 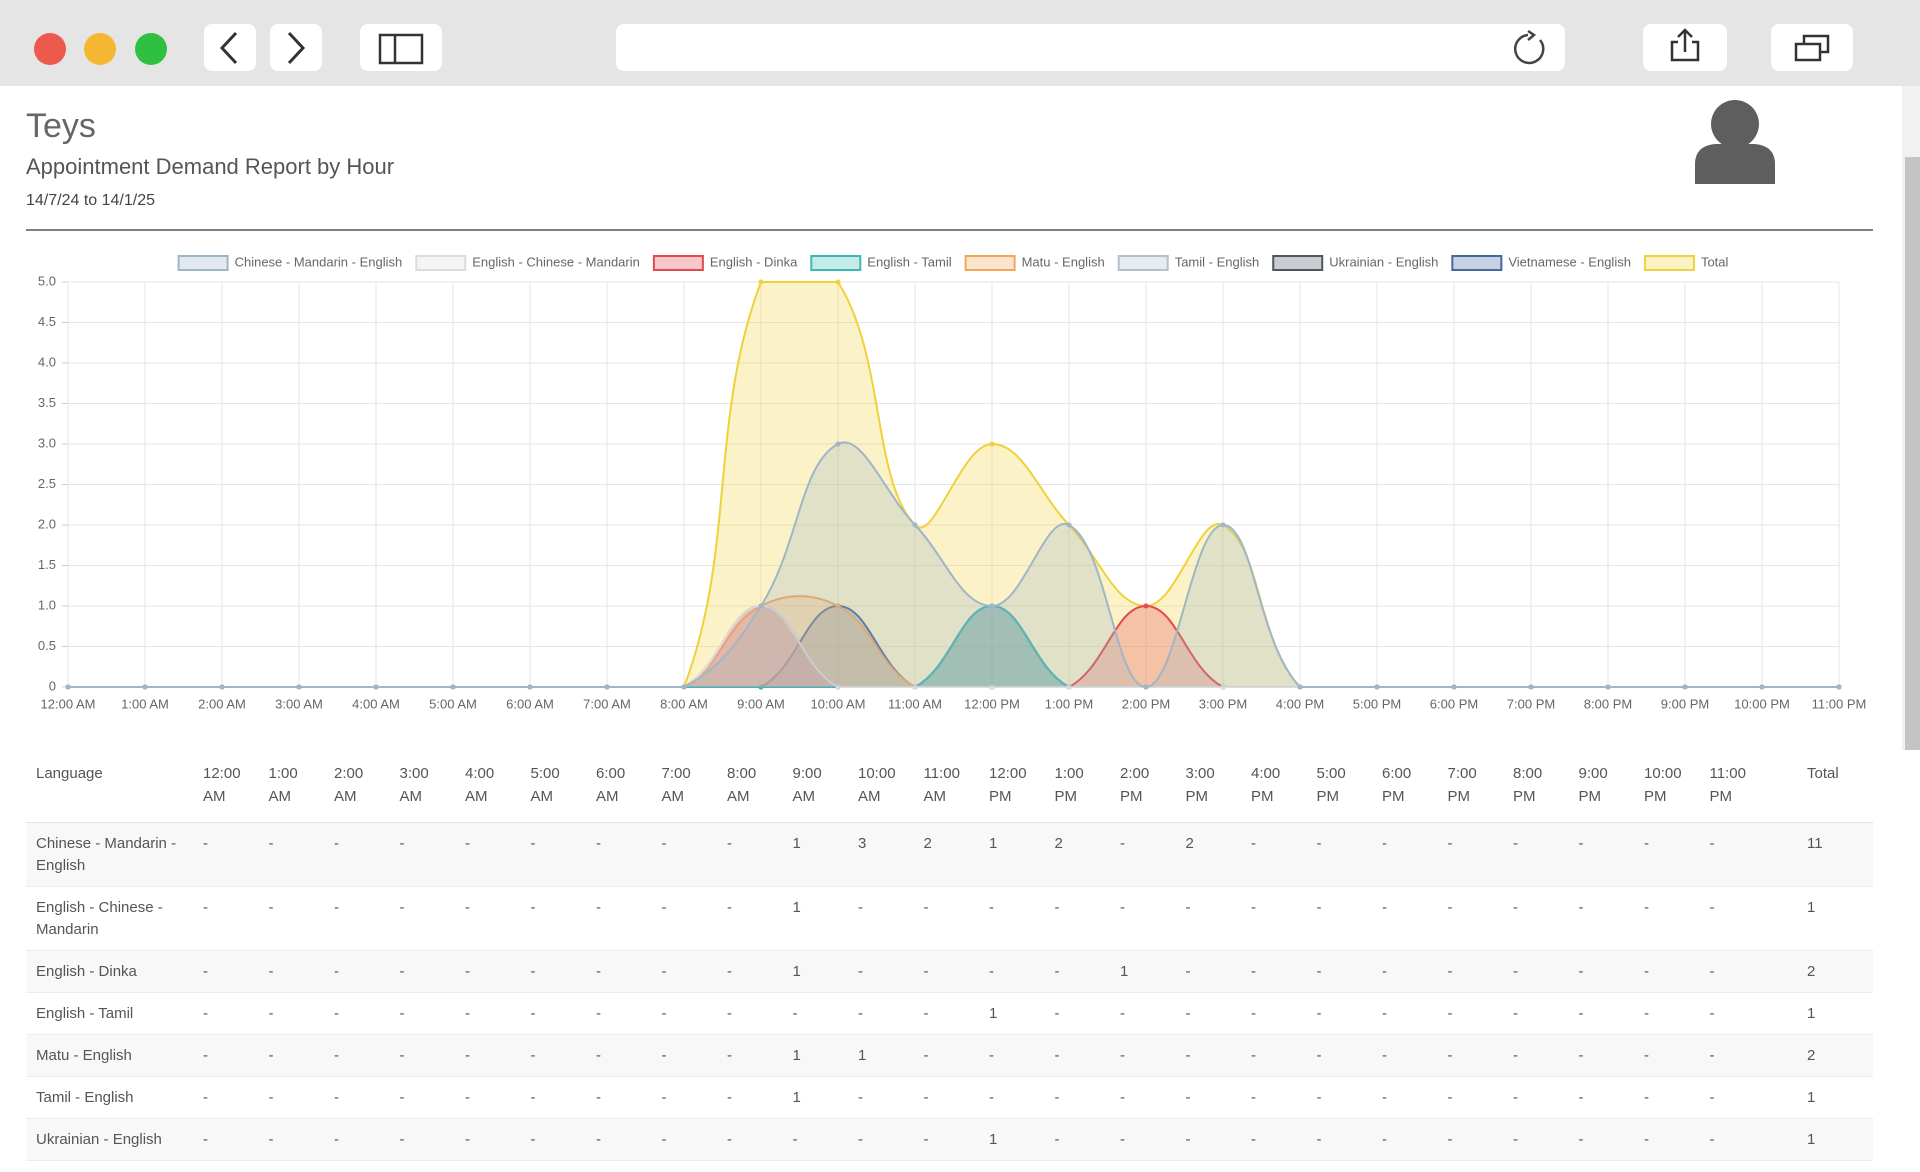 I want to click on header-cell: 9:00 AM, so click(x=815, y=786).